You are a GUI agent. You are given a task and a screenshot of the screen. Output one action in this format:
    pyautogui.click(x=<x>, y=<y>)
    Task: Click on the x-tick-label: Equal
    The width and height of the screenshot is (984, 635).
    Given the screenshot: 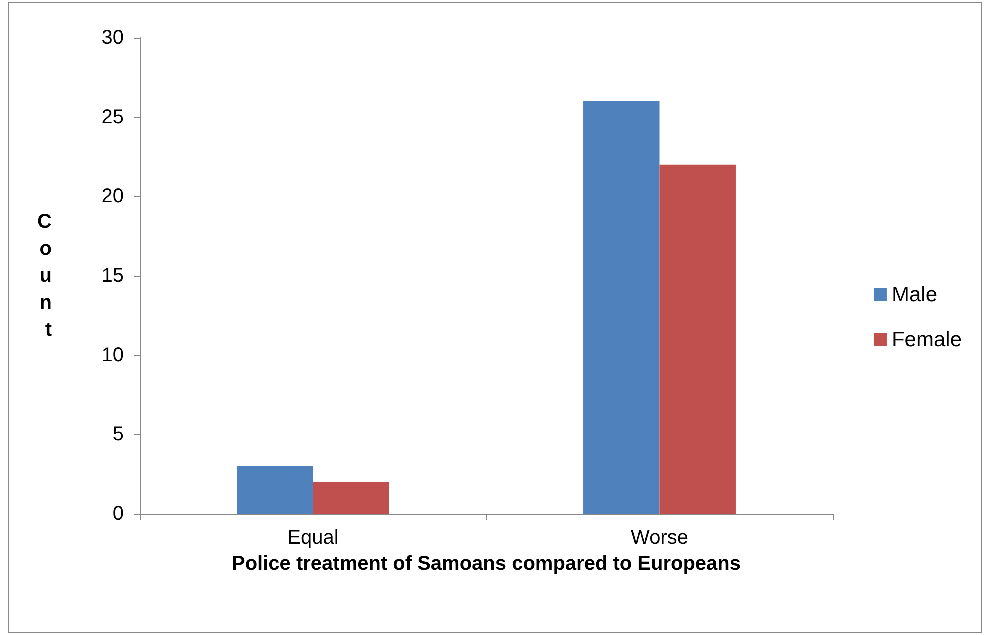 What is the action you would take?
    pyautogui.click(x=313, y=538)
    